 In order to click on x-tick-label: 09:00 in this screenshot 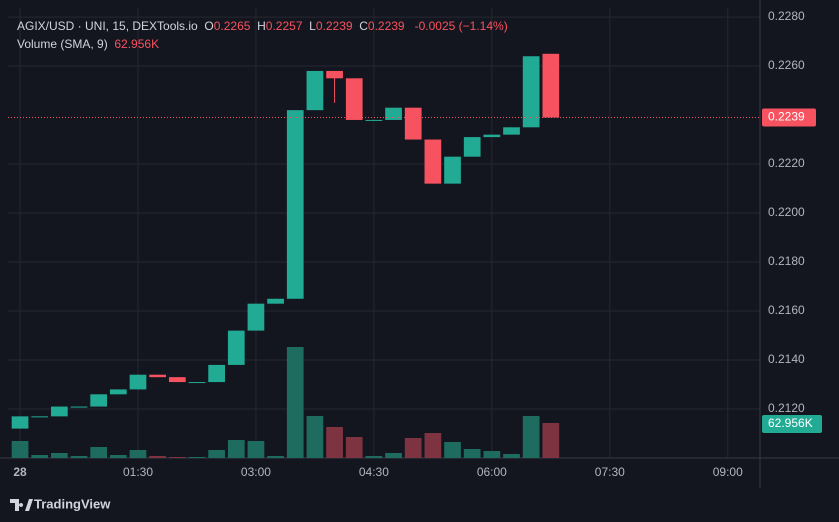, I will do `click(728, 472)`.